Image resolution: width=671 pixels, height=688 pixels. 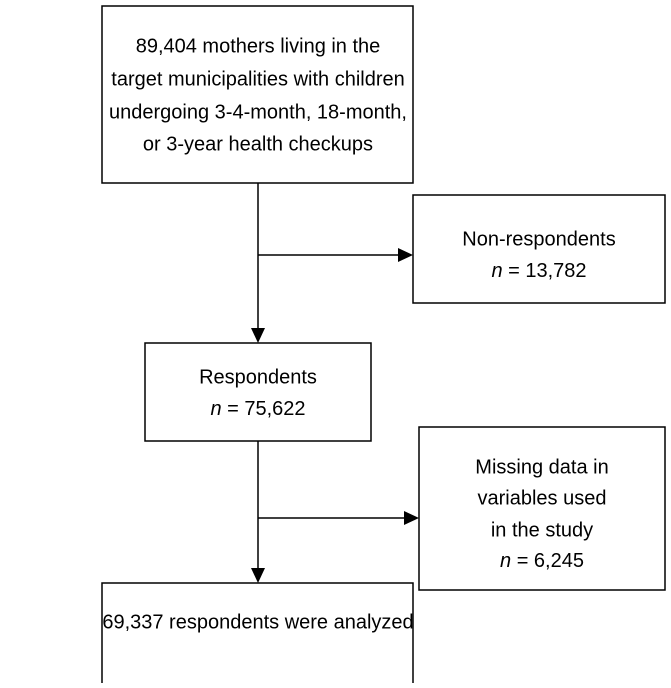 What do you see at coordinates (264, 409) in the screenshot?
I see `count: = 75,622` at bounding box center [264, 409].